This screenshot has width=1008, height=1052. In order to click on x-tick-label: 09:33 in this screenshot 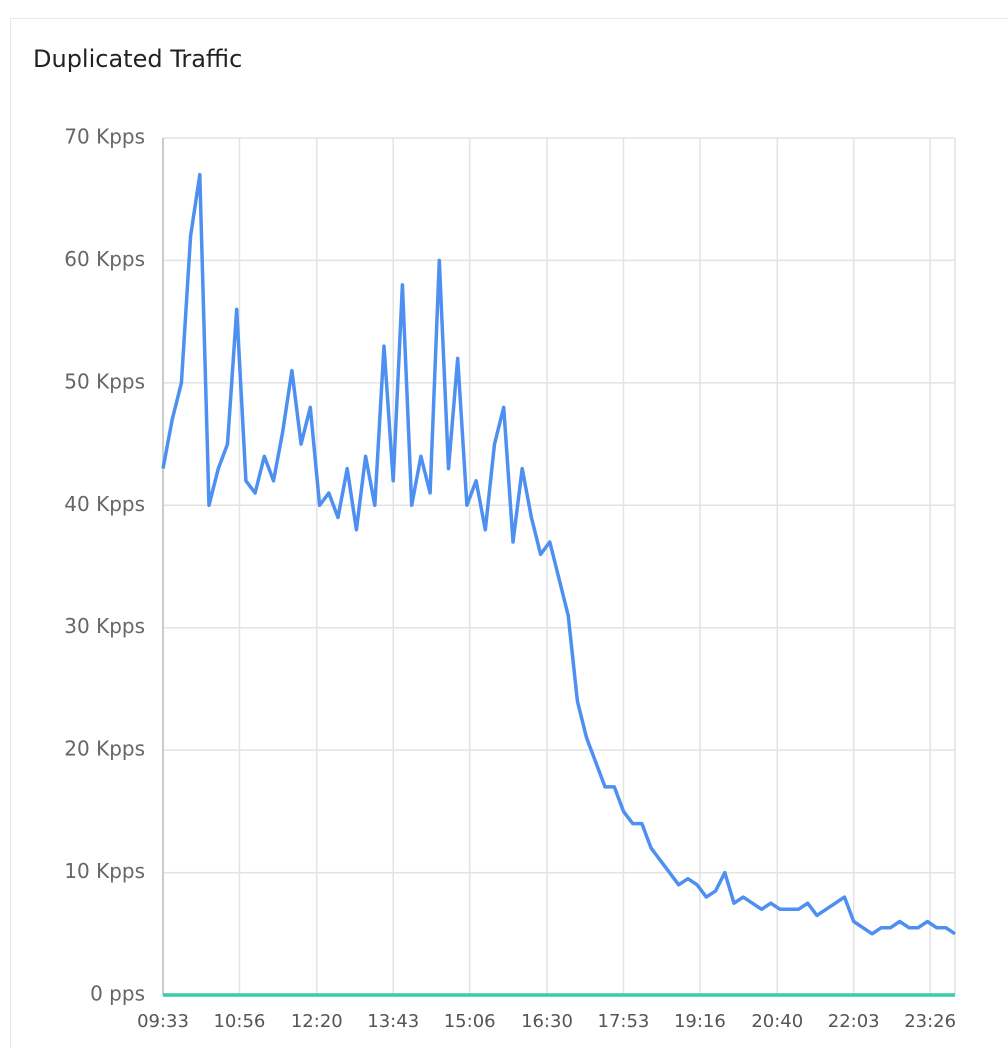, I will do `click(163, 1021)`.